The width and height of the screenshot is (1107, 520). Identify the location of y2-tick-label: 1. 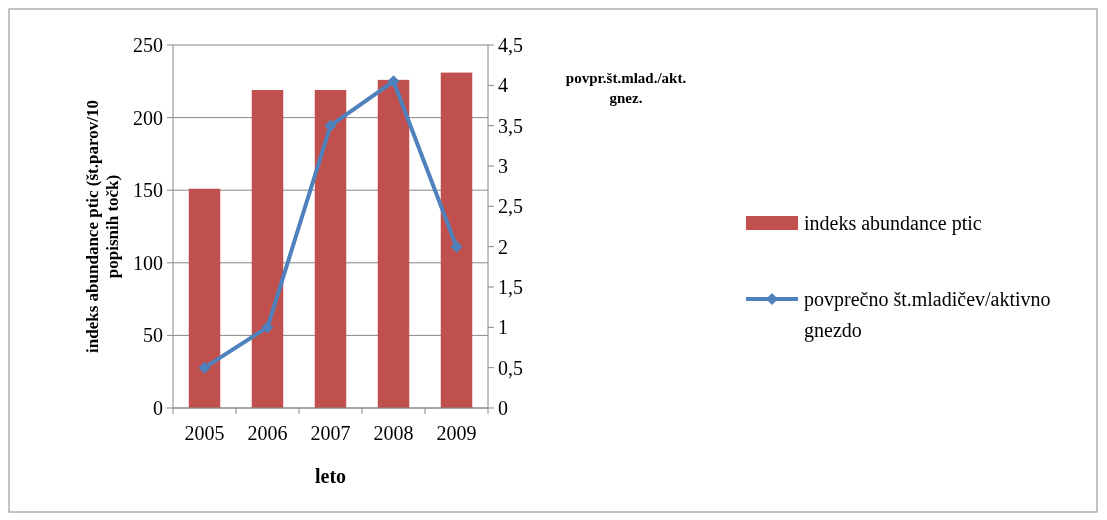
(503, 327).